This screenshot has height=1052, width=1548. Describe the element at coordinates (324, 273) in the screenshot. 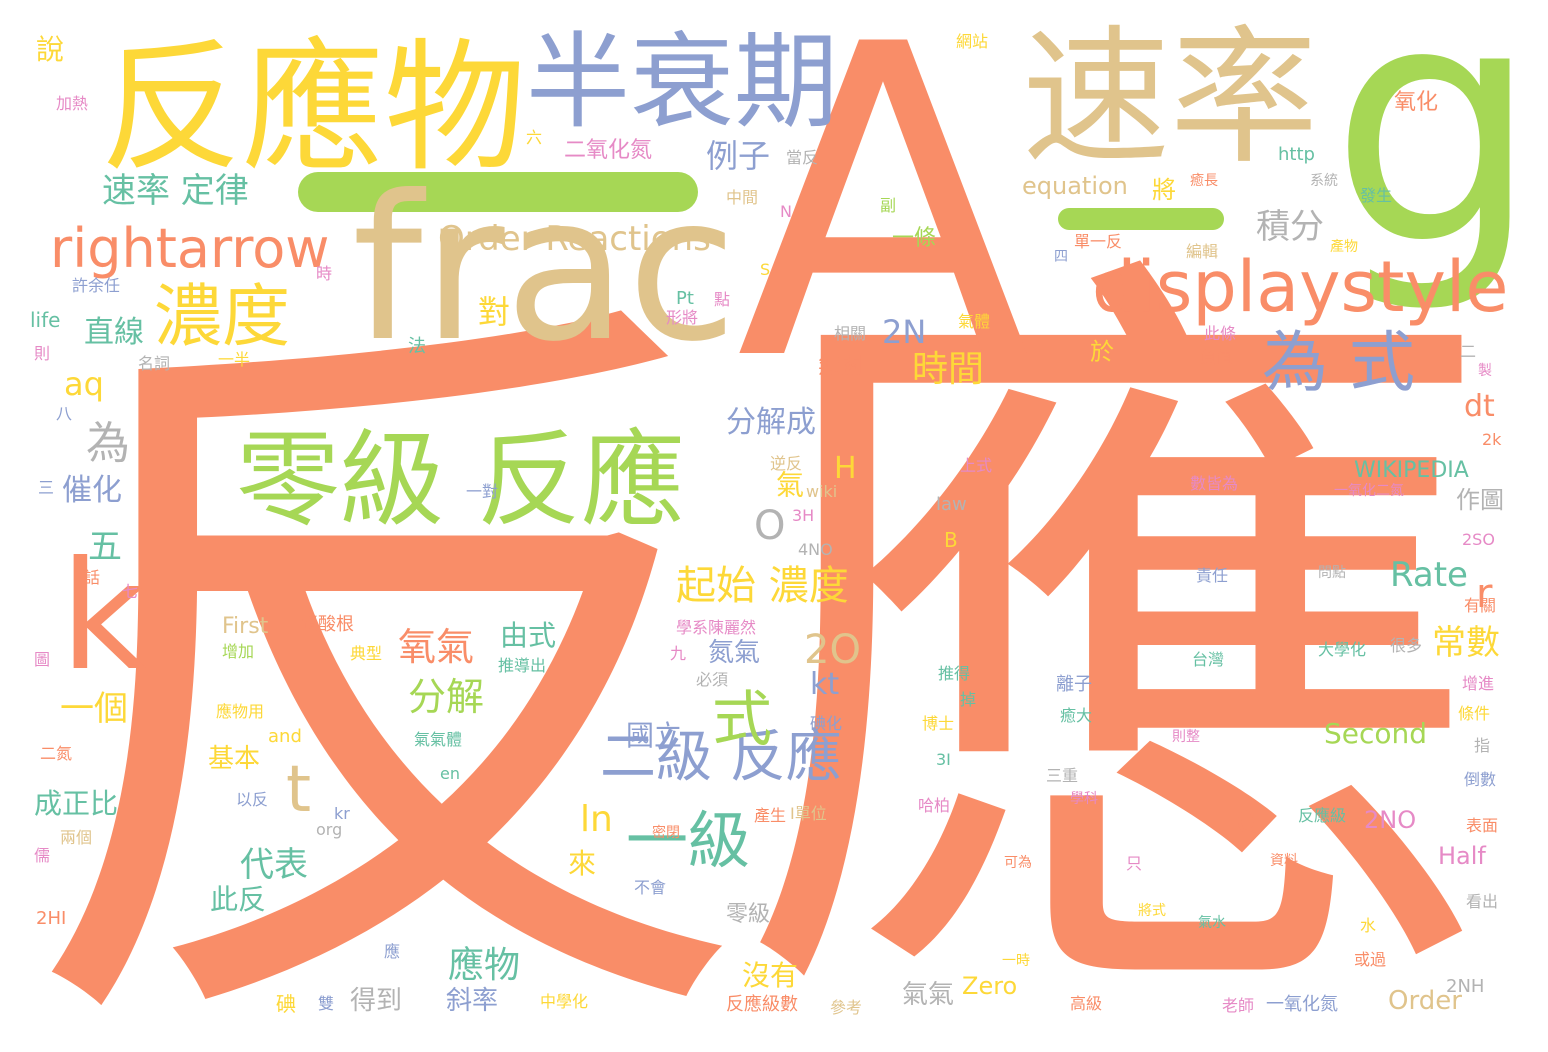

I see `word: 時` at that location.